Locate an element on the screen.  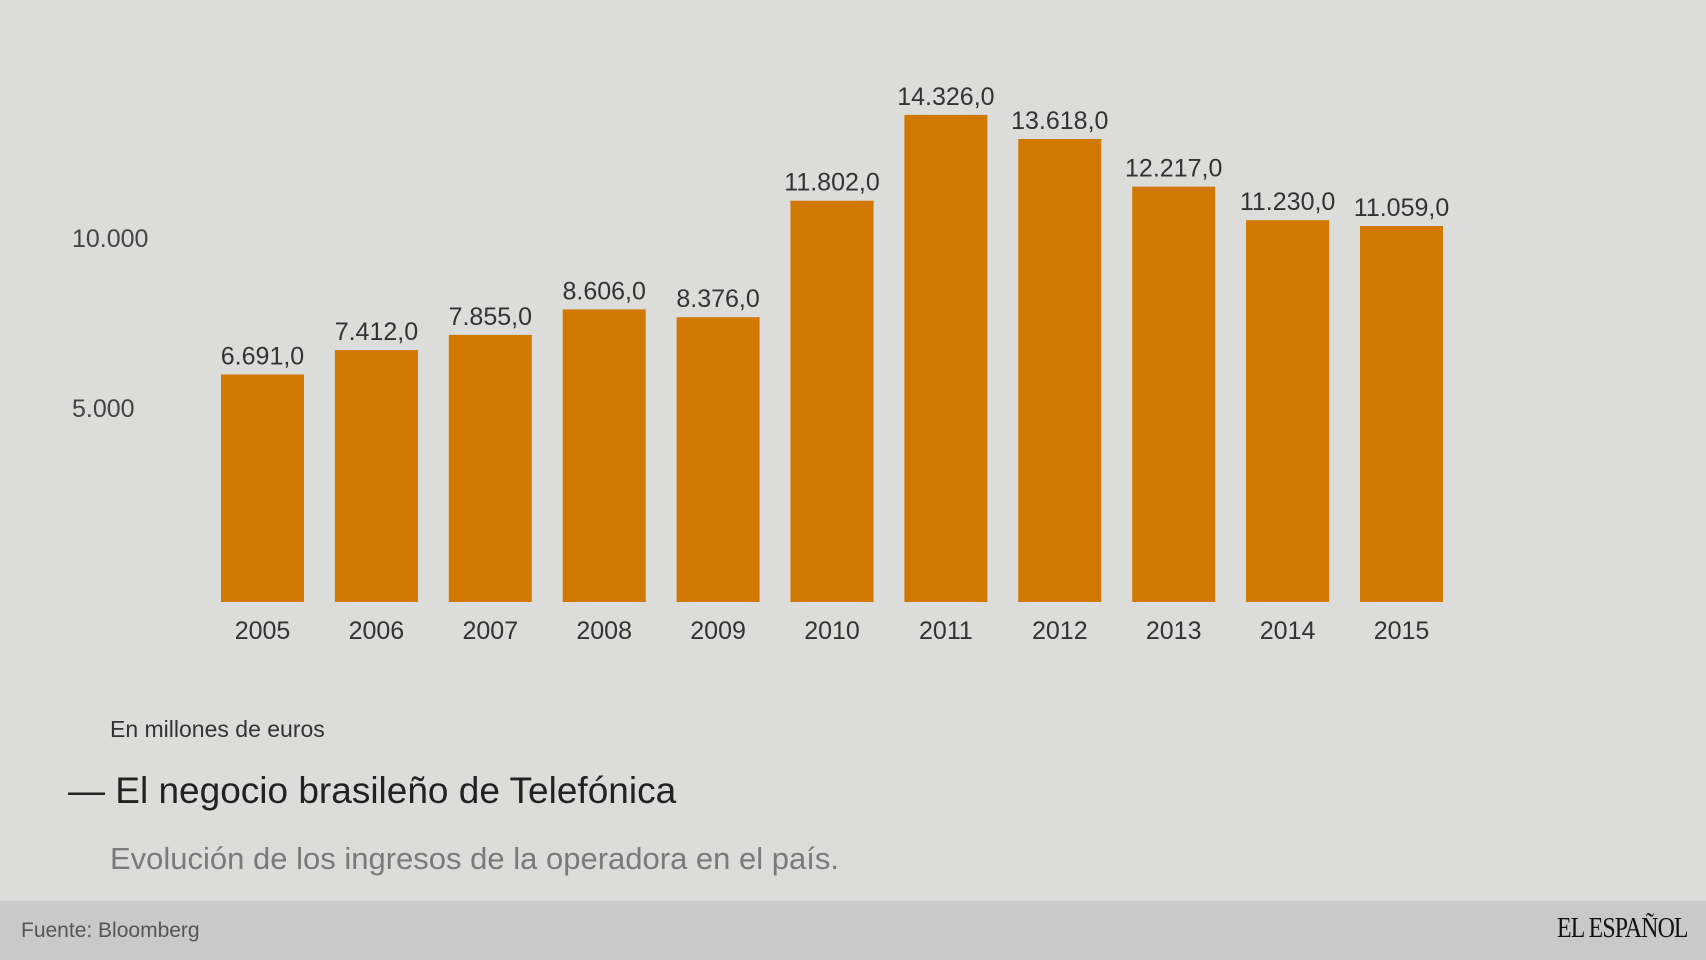
unit-note: En millones de euros is located at coordinates (217, 729).